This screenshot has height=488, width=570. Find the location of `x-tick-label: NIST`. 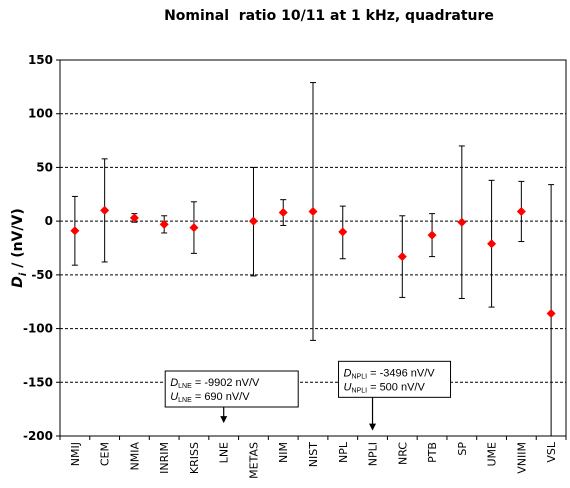

x-tick-label: NIST is located at coordinates (313, 454).